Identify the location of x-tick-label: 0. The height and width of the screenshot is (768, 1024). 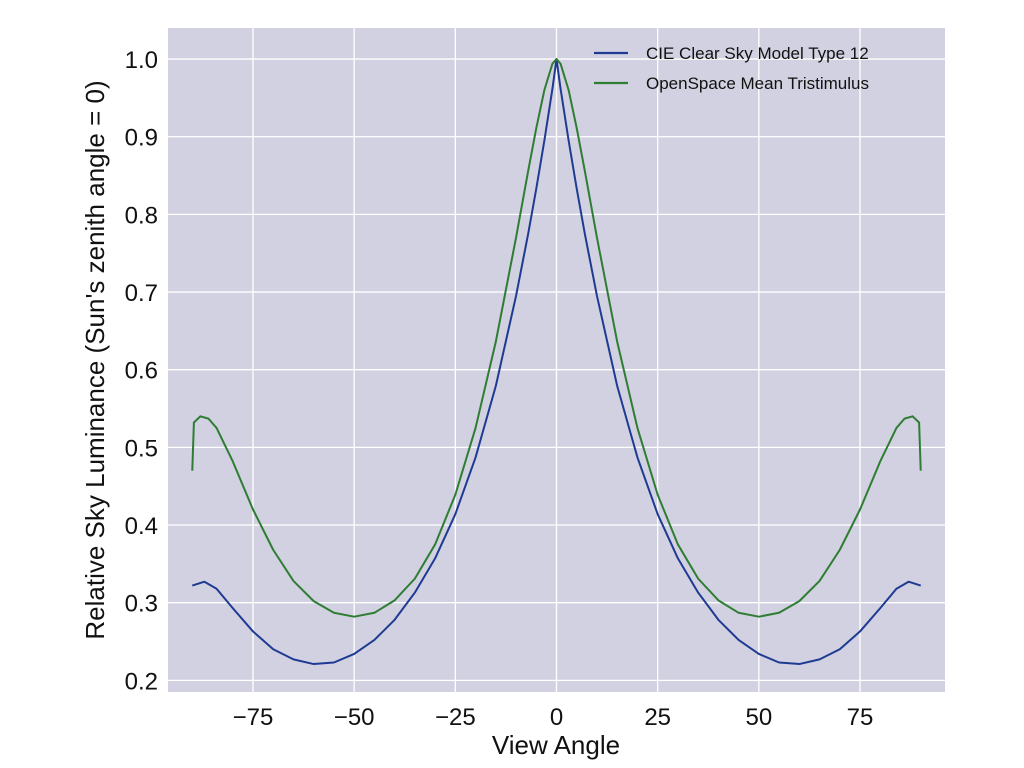
(556, 717).